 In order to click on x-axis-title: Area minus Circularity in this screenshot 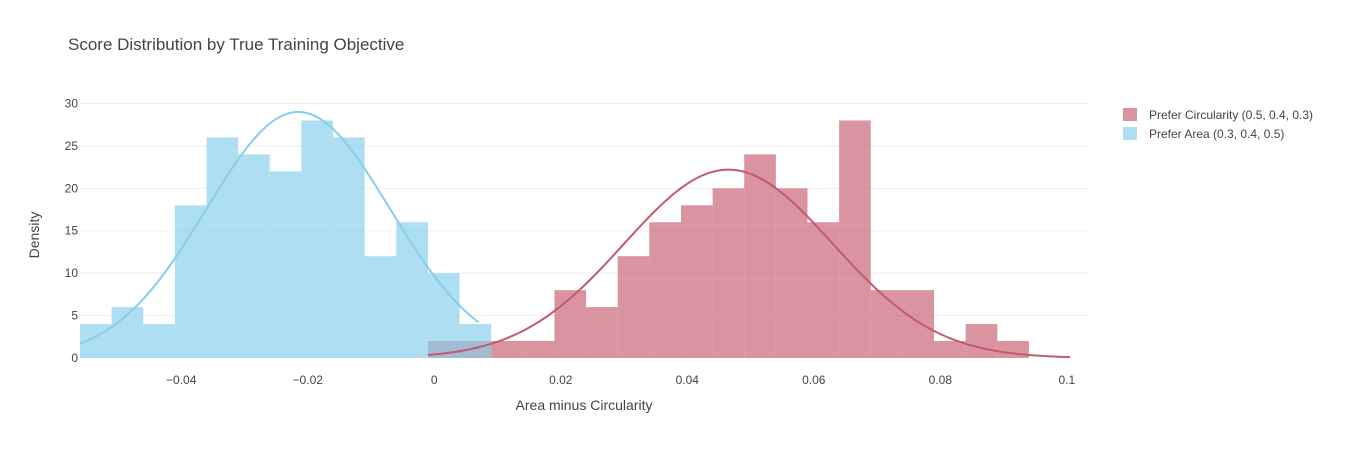, I will do `click(584, 405)`.